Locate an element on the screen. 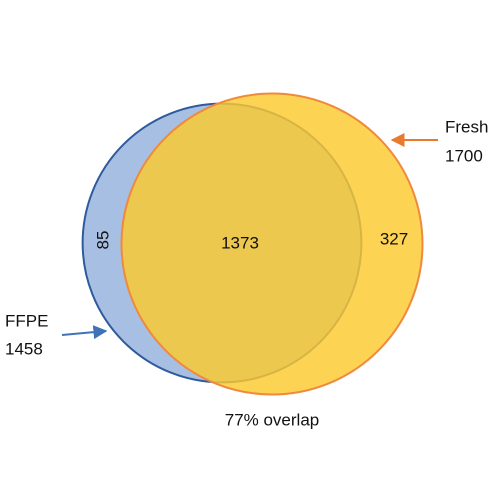  set-label: FFPE is located at coordinates (26, 320).